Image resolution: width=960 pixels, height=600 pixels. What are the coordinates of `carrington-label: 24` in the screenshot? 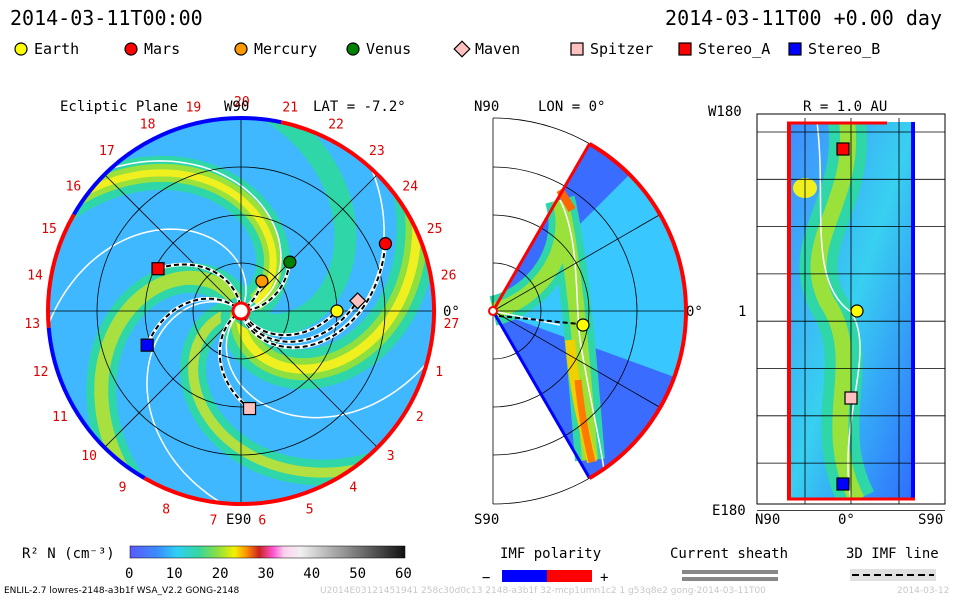 It's located at (410, 187).